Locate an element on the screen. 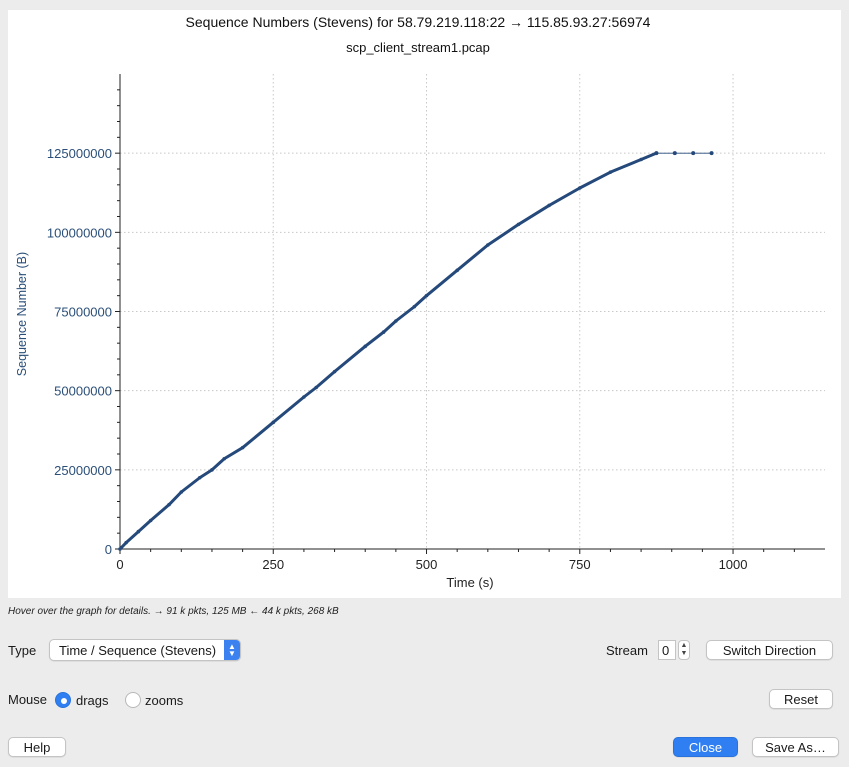 Image resolution: width=849 pixels, height=767 pixels. drags-radio is located at coordinates (63, 700).